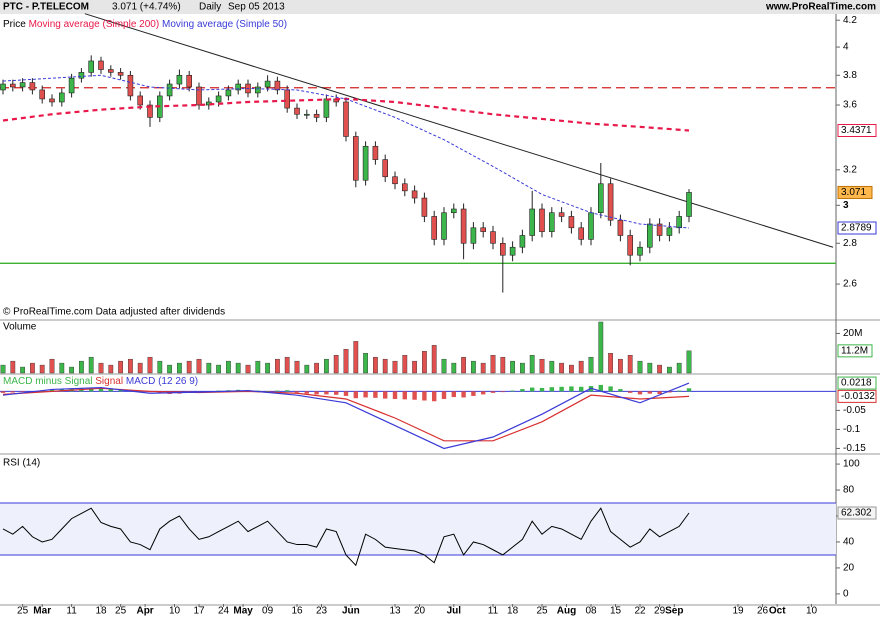 This screenshot has height=619, width=880. Describe the element at coordinates (162, 381) in the screenshot. I see `legend-entry: MACD (12 26 9)` at that location.